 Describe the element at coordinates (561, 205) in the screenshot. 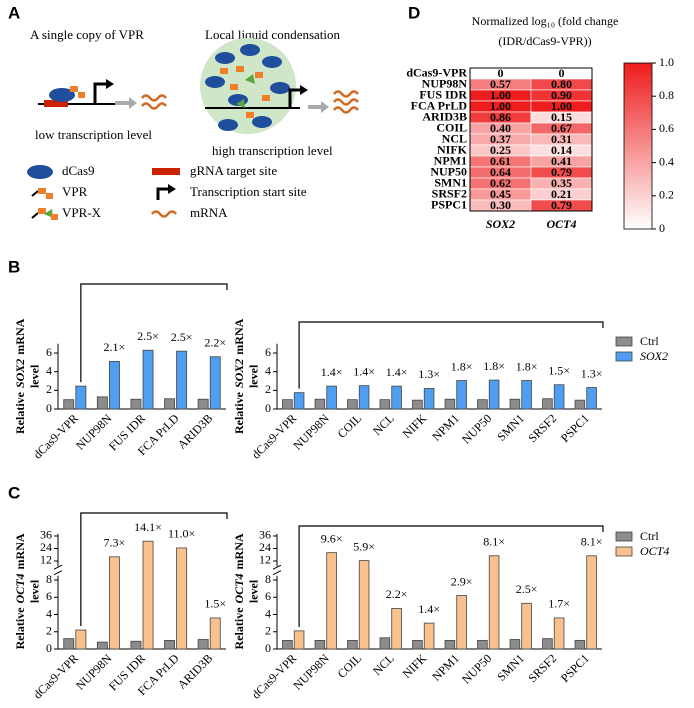

I see `cell-label: 0.79` at that location.